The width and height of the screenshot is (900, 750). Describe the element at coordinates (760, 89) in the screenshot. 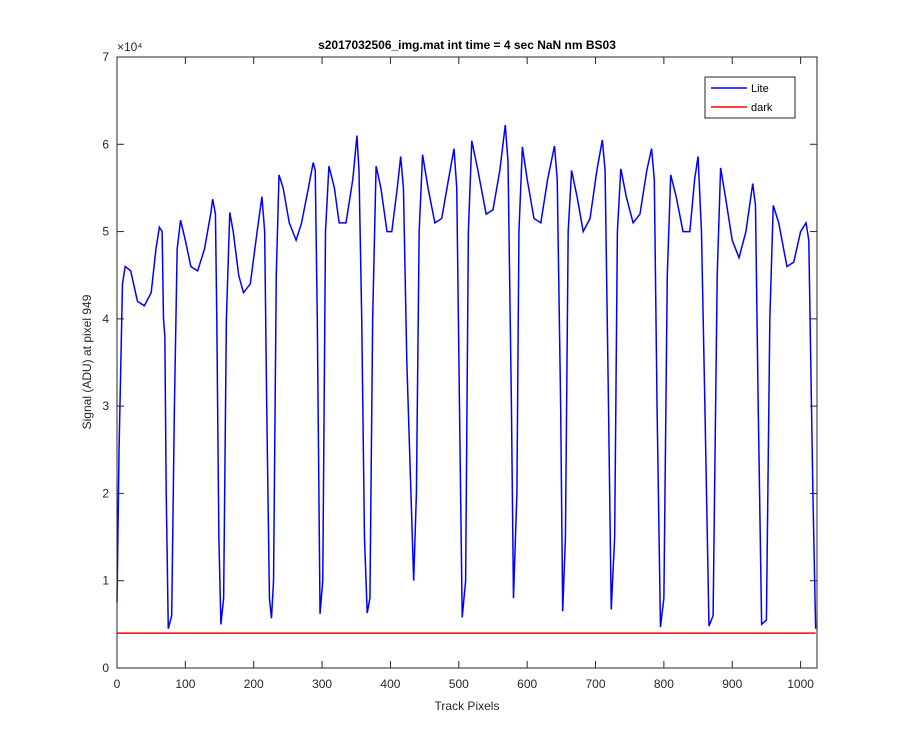

I see `legend-label: Lite` at that location.